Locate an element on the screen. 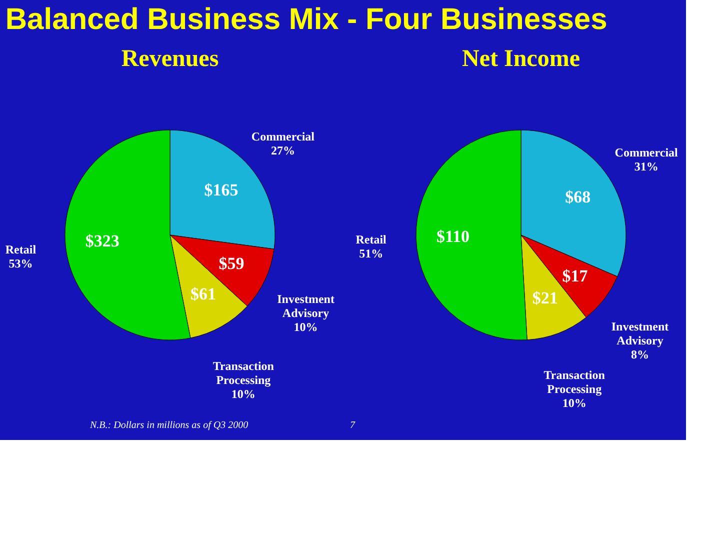 The image size is (720, 540). data-label: $17 is located at coordinates (575, 276).